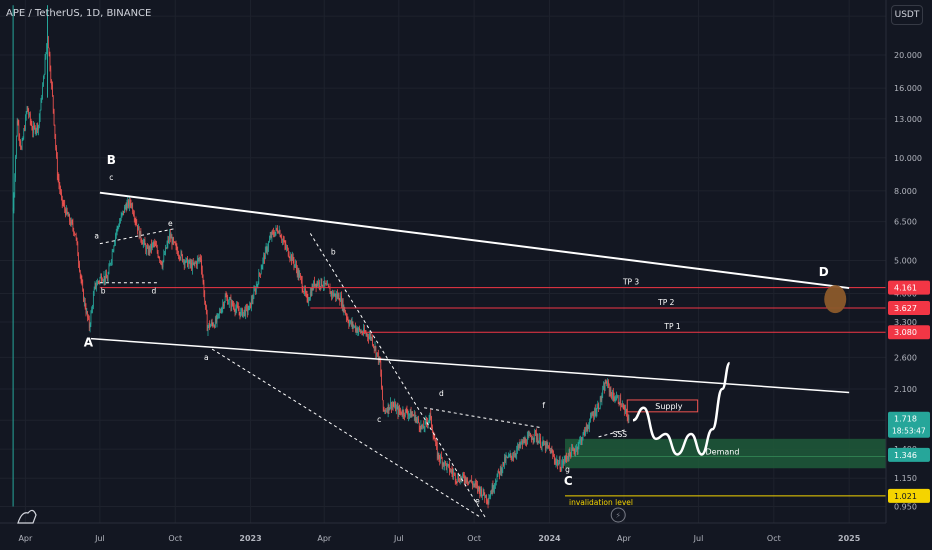  What do you see at coordinates (908, 158) in the screenshot?
I see `y-tick-label: 10.000` at bounding box center [908, 158].